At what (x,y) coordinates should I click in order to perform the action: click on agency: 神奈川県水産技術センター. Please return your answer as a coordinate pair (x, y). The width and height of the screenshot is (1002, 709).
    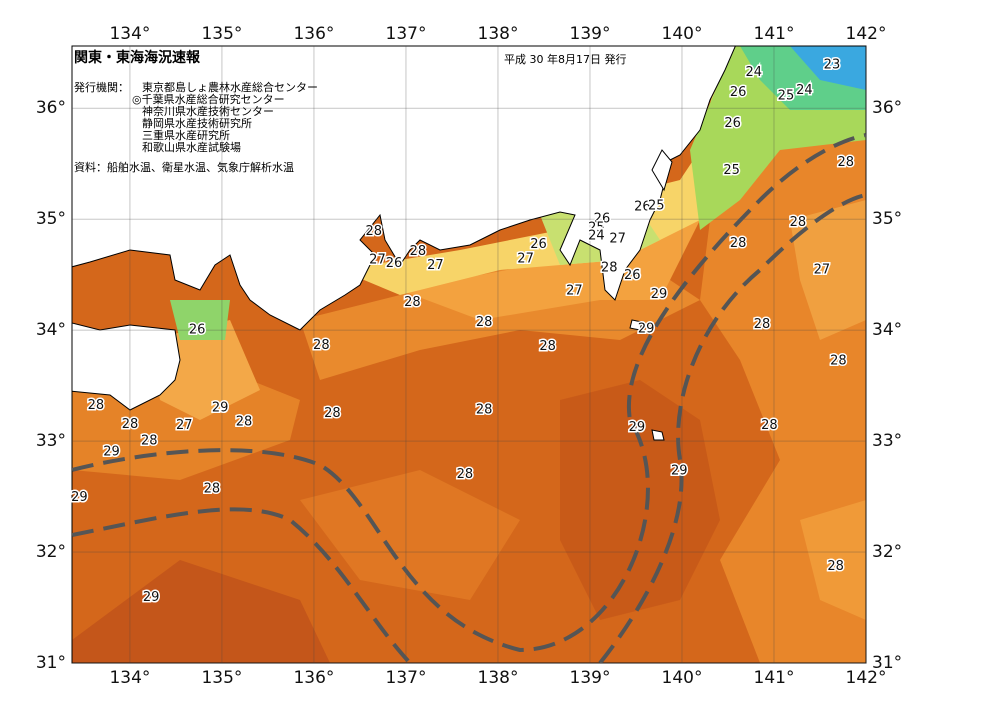
    Looking at the image, I should click on (208, 111).